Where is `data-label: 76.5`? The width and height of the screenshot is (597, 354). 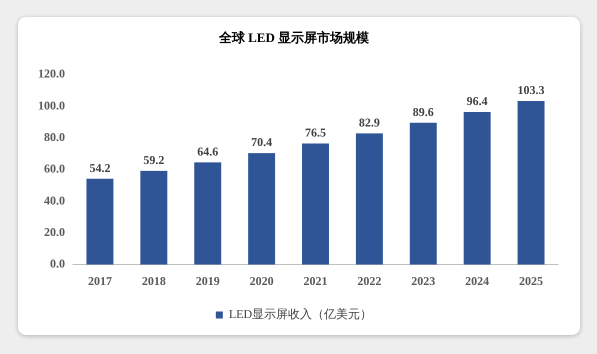 data-label: 76.5 is located at coordinates (315, 133).